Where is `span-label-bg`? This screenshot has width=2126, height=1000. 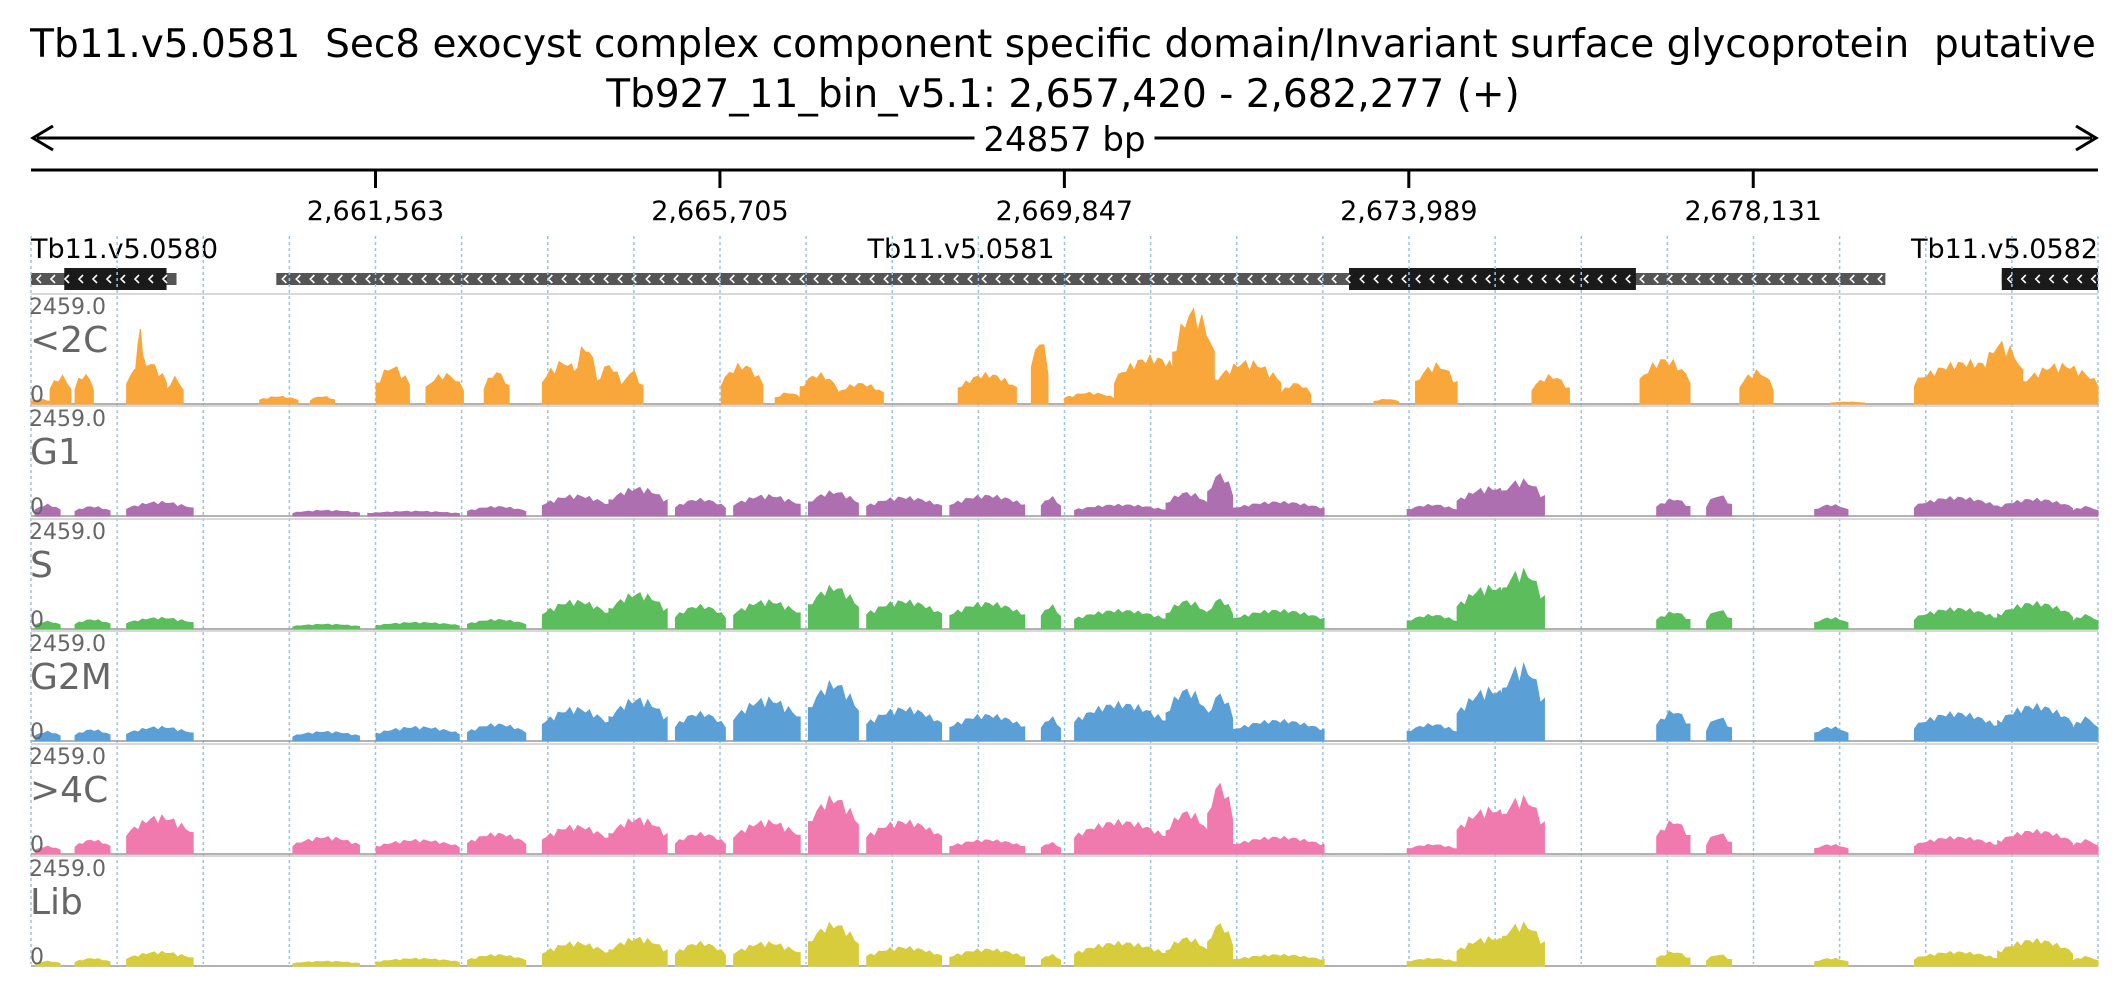
span-label-bg is located at coordinates (1064, 138).